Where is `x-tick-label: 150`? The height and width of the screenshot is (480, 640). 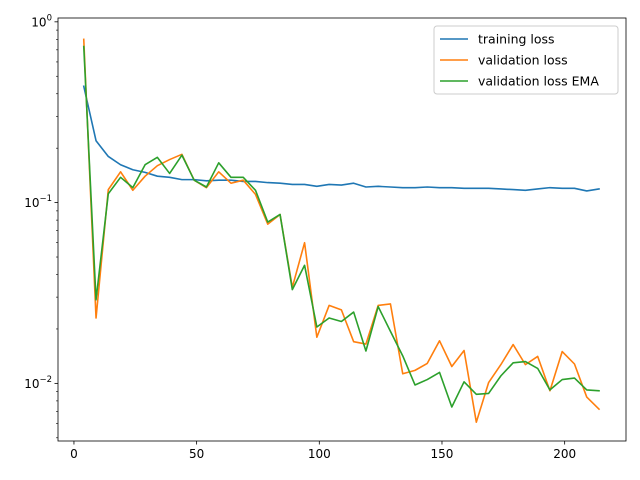 x-tick-label: 150 is located at coordinates (442, 454).